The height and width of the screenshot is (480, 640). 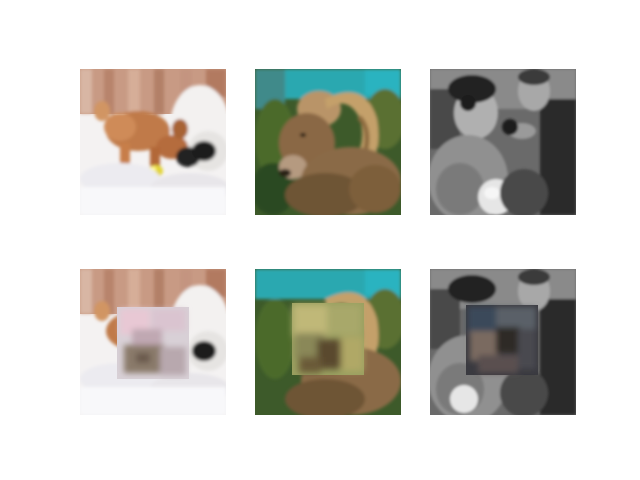 What do you see at coordinates (153, 142) in the screenshot?
I see `panel-dog` at bounding box center [153, 142].